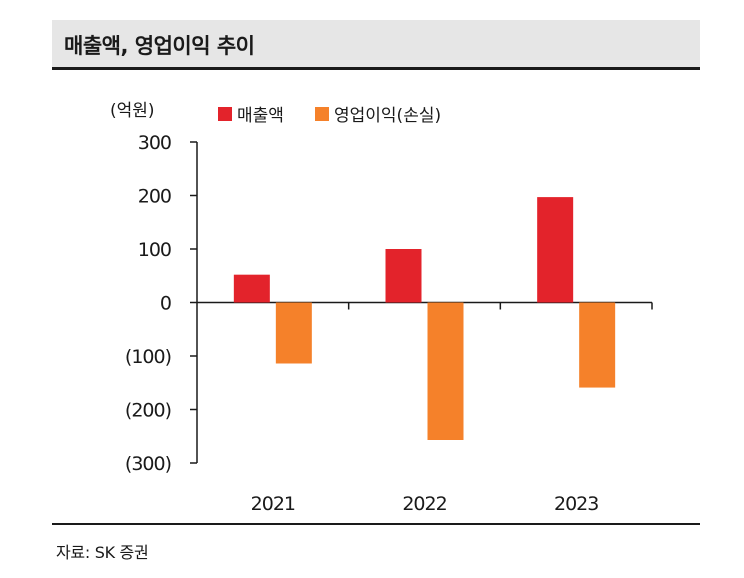 The width and height of the screenshot is (744, 578). I want to click on legend-label: 영업이익(손실), so click(387, 116).